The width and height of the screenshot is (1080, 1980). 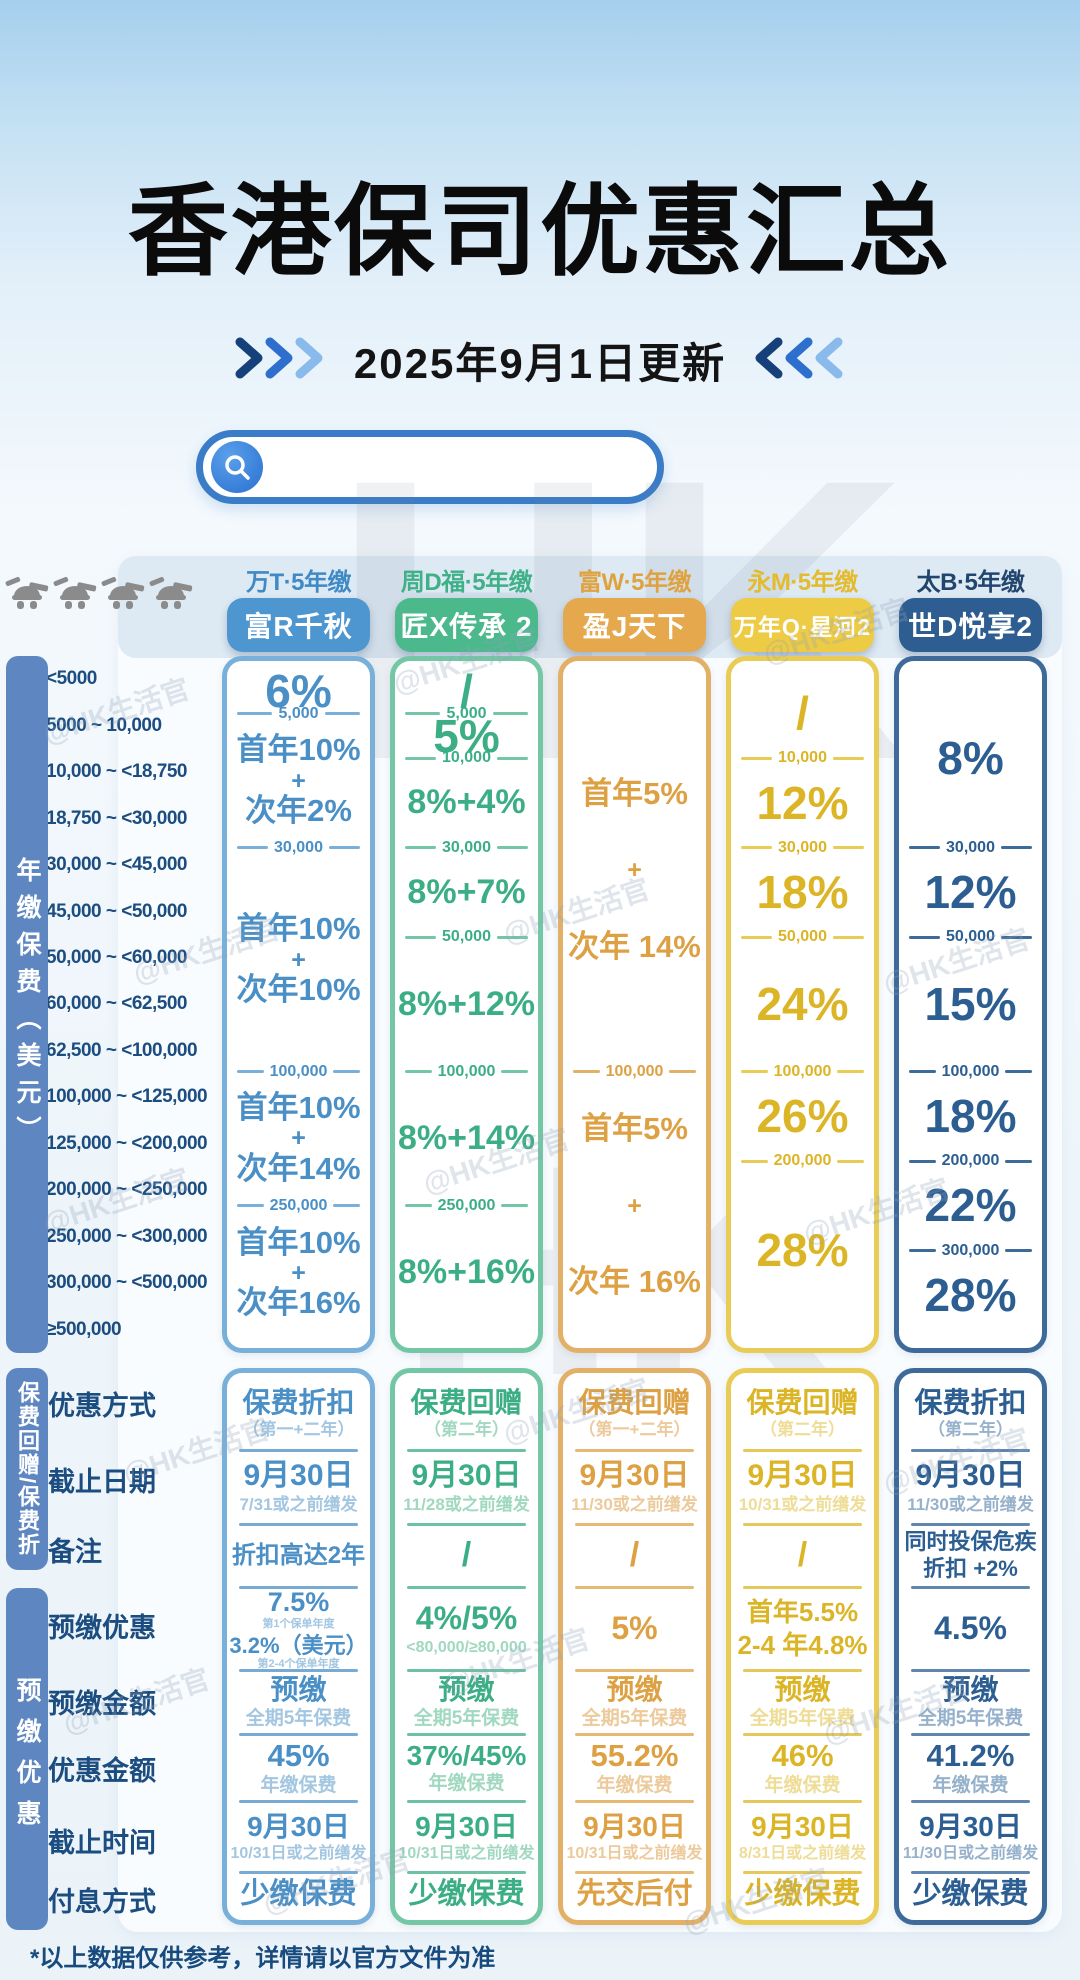 I want to click on product-pill: 匠X传承 2, so click(x=466, y=625).